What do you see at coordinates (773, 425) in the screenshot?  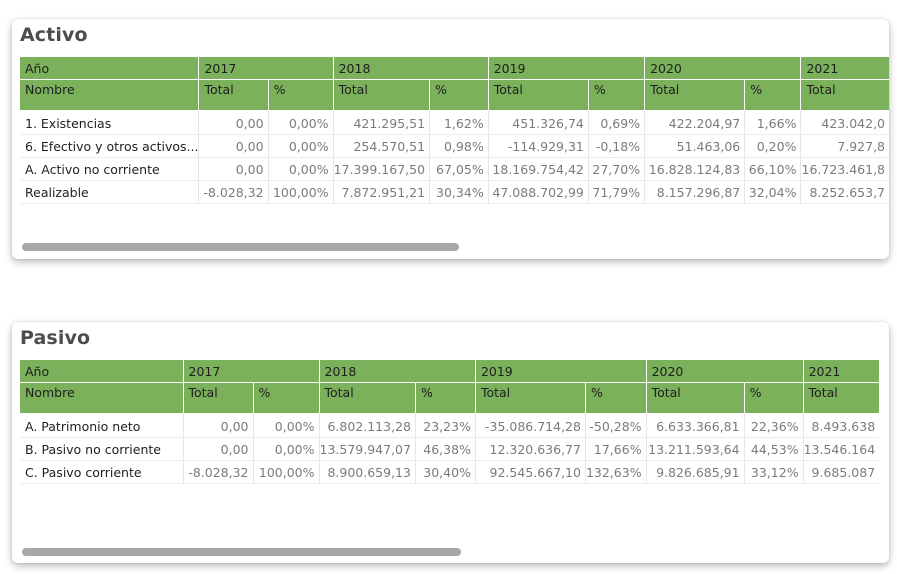 I see `percent-cell: 22,36%` at bounding box center [773, 425].